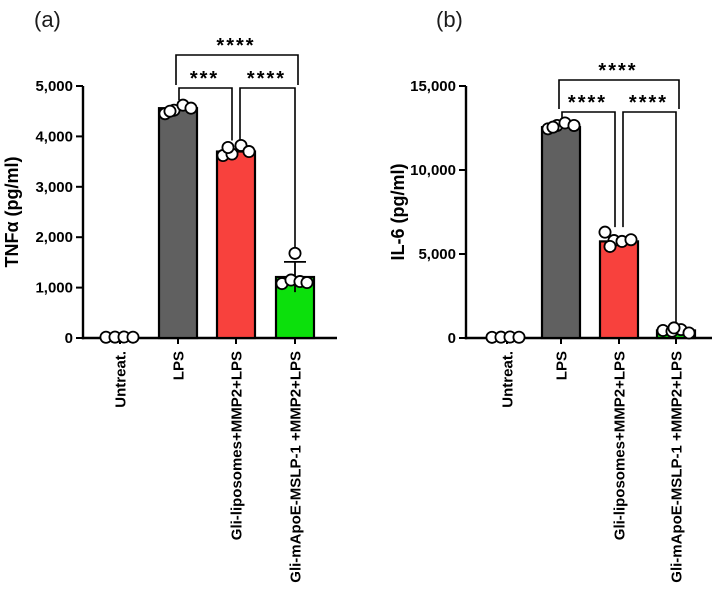  I want to click on a-y-tick-label: 4,000, so click(54, 136).